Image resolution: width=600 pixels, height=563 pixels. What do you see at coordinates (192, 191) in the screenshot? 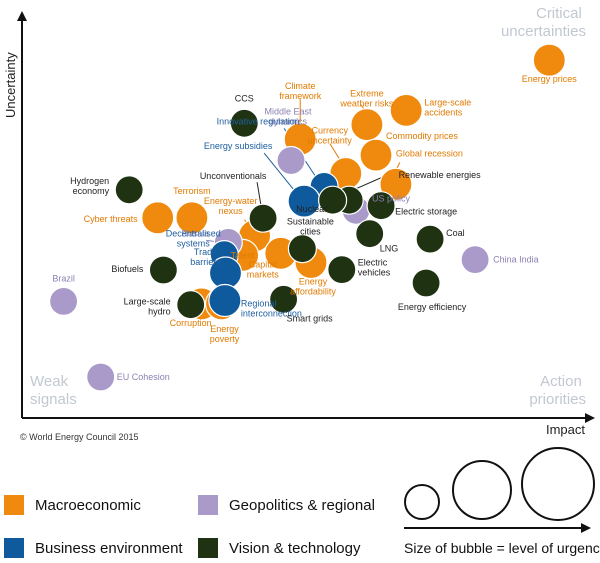
I see `bubble-label-terrorism: Terrorism` at bounding box center [192, 191].